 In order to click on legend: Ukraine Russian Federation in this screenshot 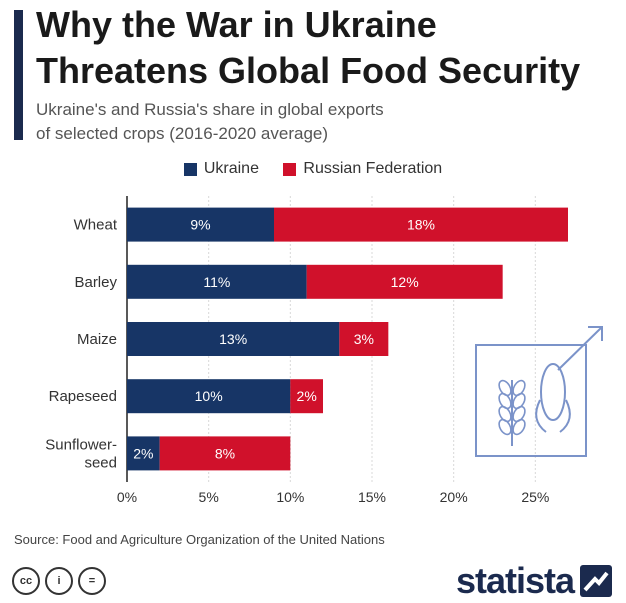, I will do `click(313, 170)`.